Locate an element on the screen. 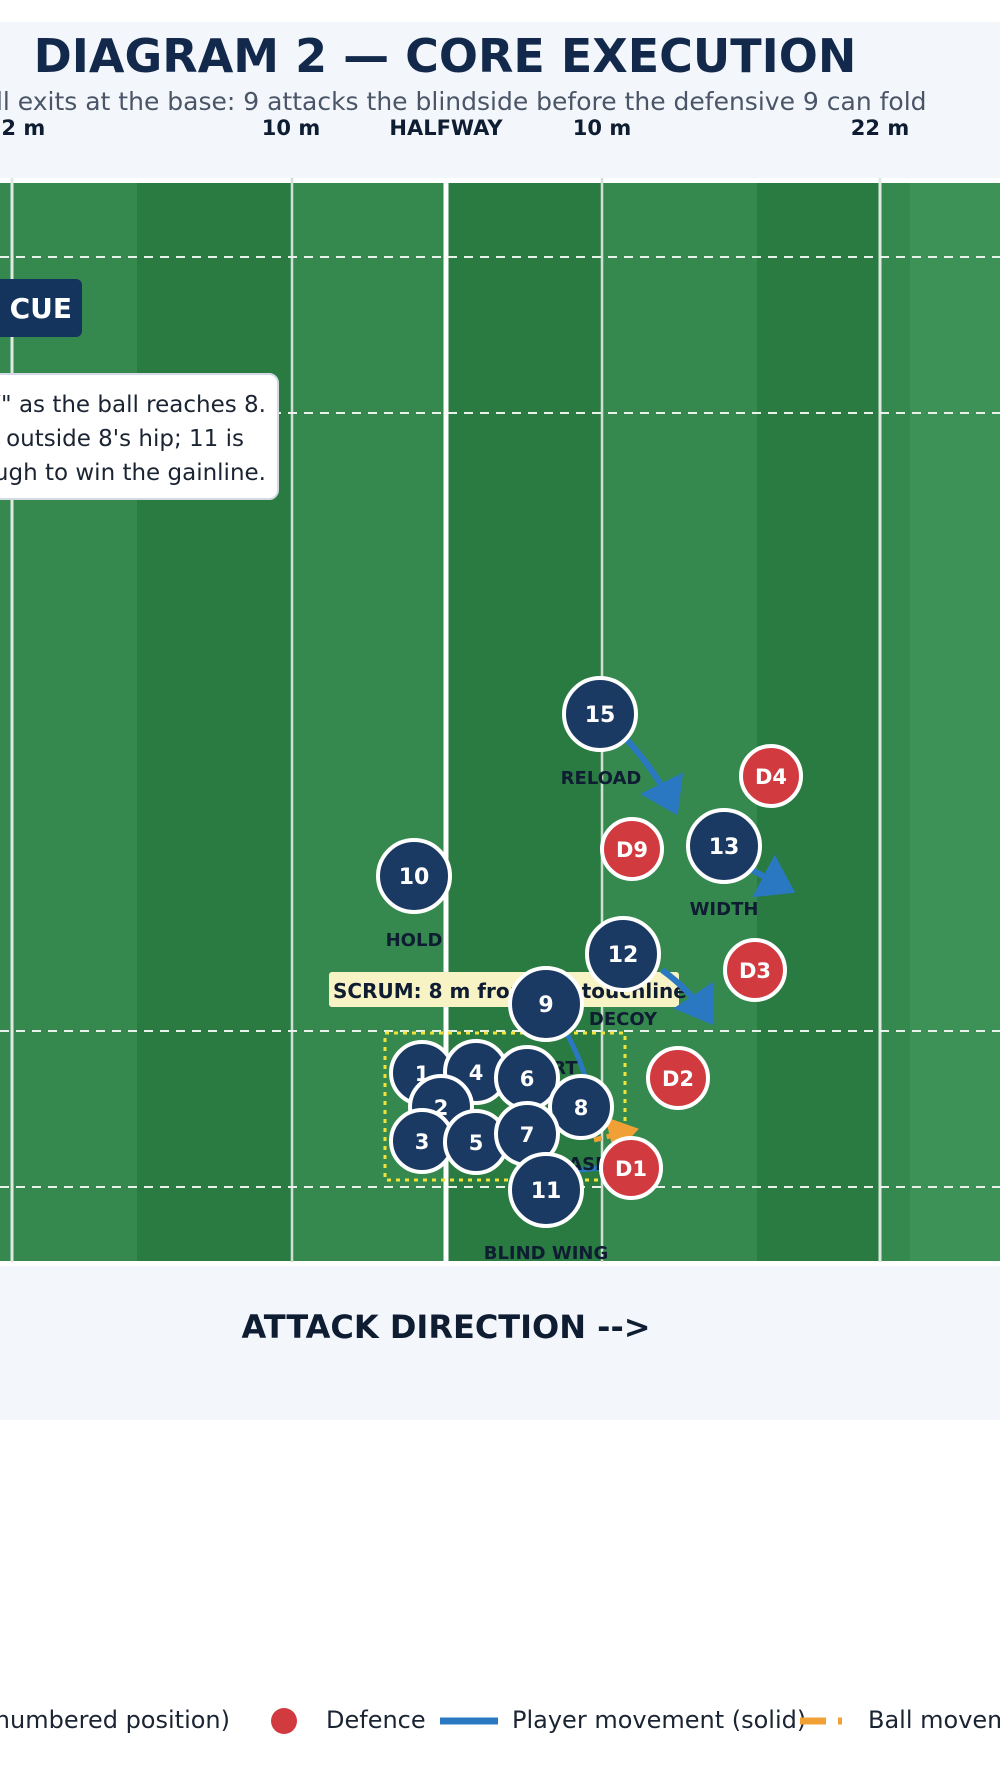 The width and height of the screenshot is (1000, 1765). legend-ball-movement-label: Ball movement (dashed) is located at coordinates (934, 1720).